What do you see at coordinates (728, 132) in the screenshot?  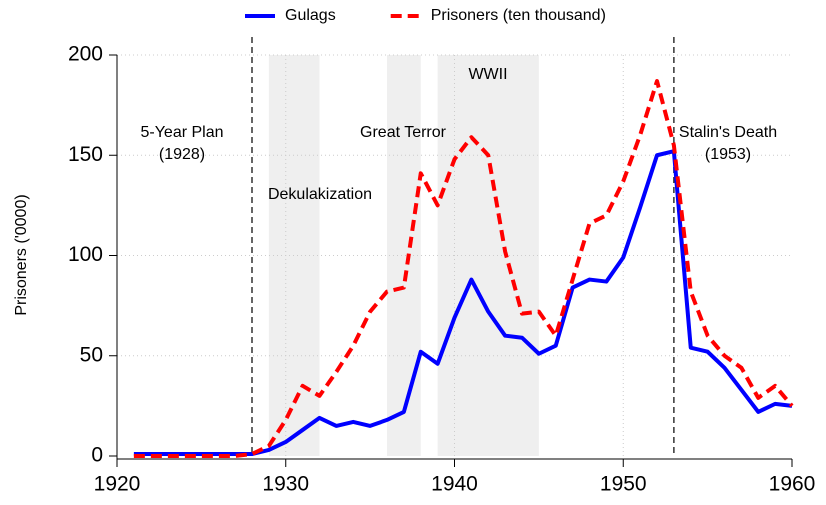 I see `annotation: Stalin's Death` at bounding box center [728, 132].